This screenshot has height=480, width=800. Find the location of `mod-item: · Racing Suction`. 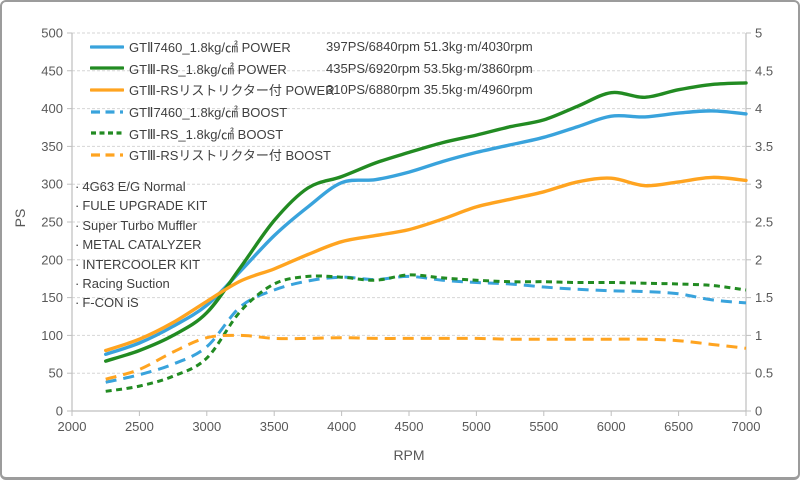

mod-item: · Racing Suction is located at coordinates (141, 283).